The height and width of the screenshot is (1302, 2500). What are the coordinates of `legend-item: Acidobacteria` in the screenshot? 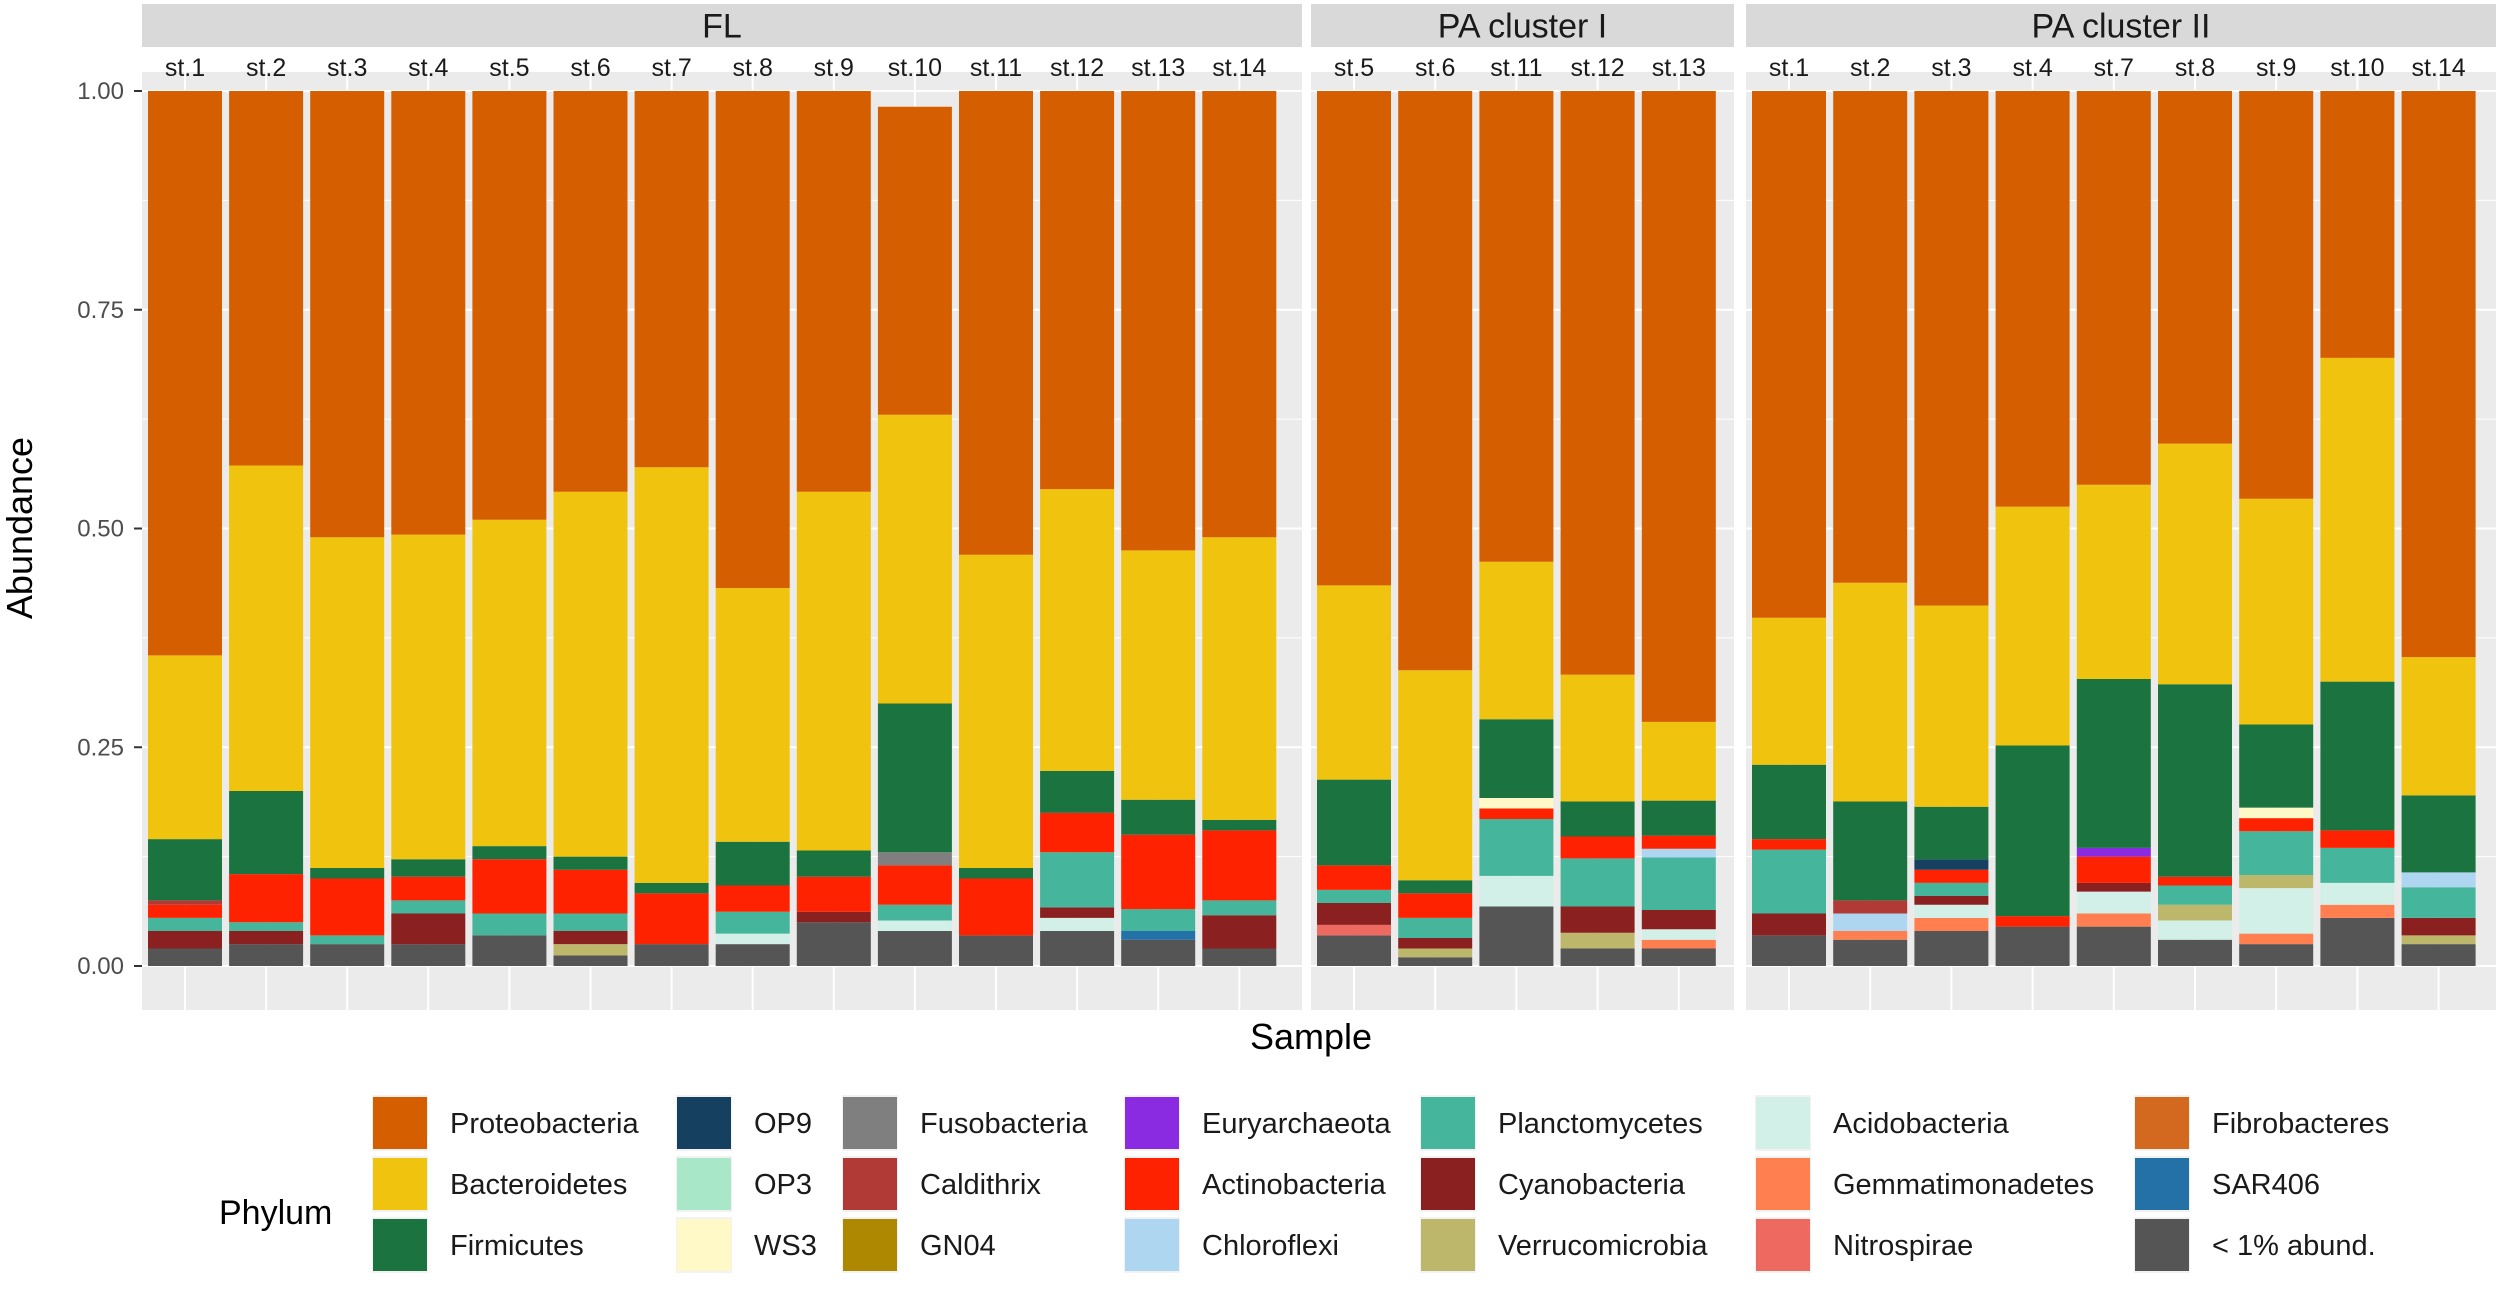 It's located at (1882, 1123).